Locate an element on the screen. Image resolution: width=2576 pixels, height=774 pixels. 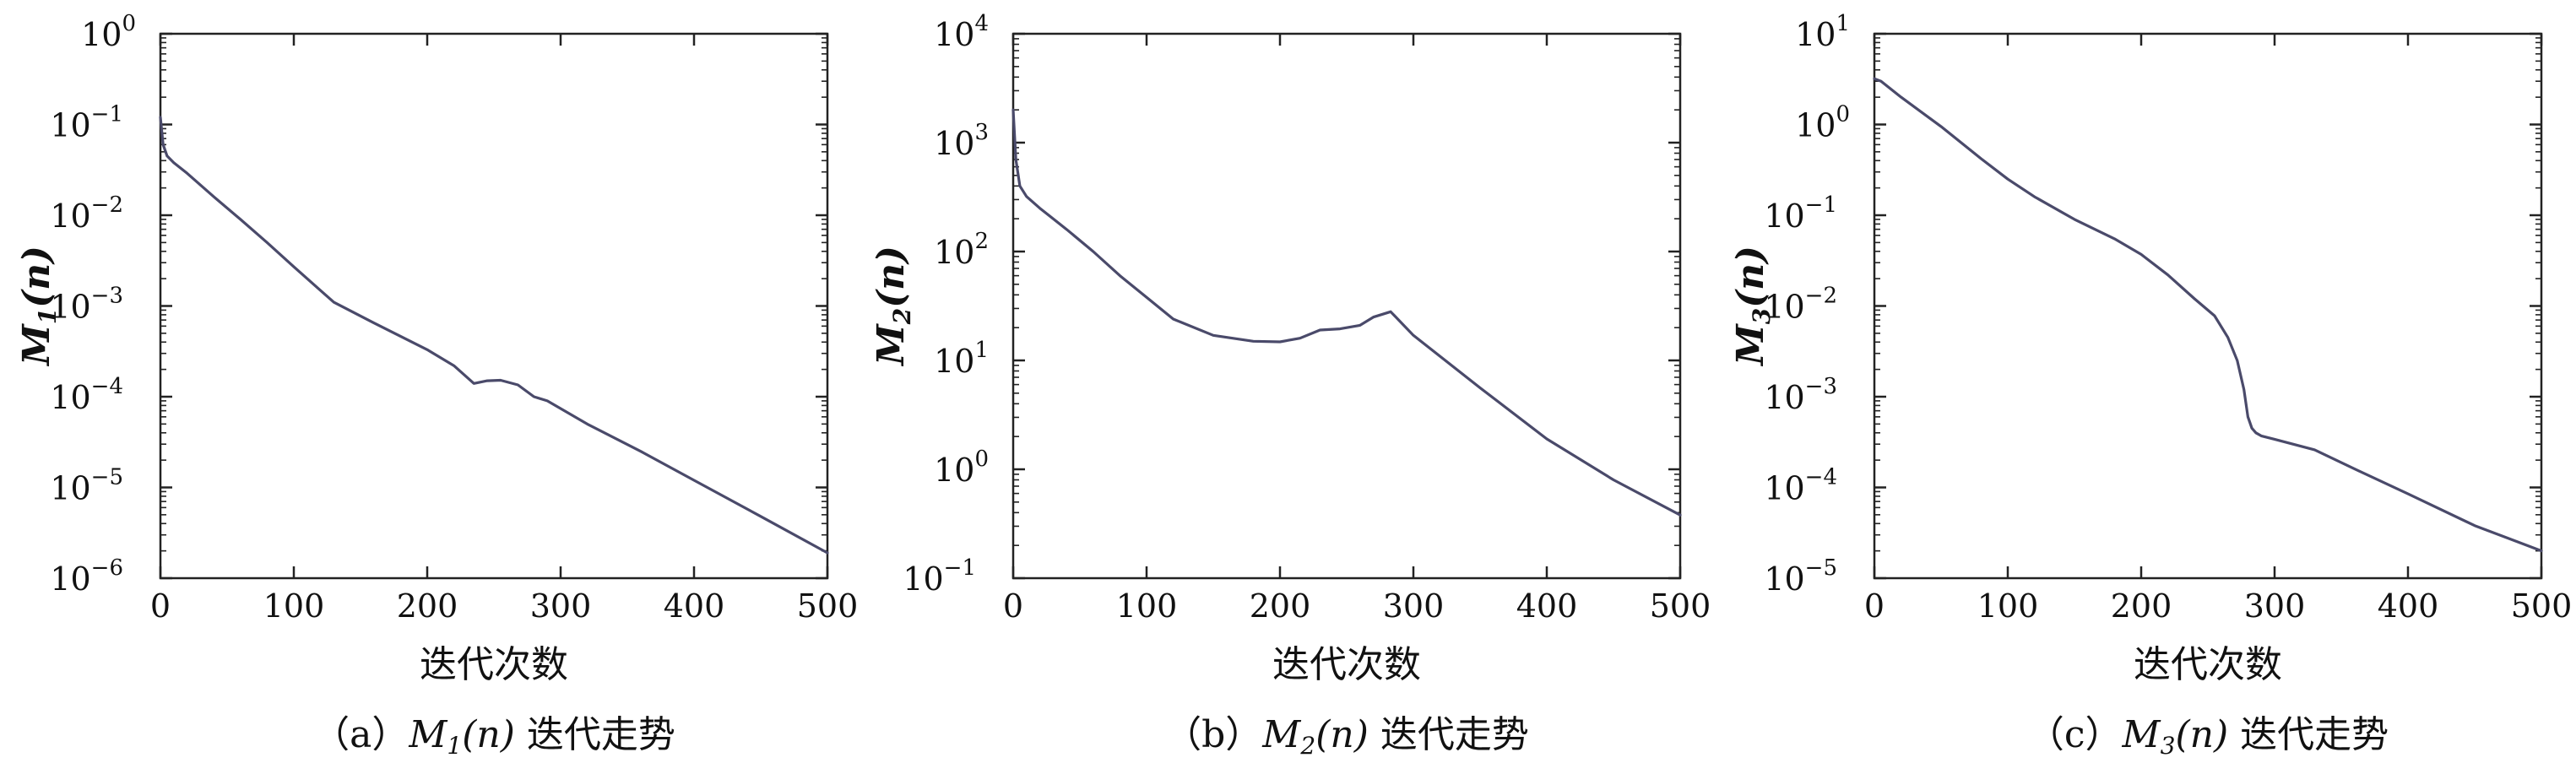
panel-caption: （b）M2(n) 迭代走势 is located at coordinates (1346, 736).